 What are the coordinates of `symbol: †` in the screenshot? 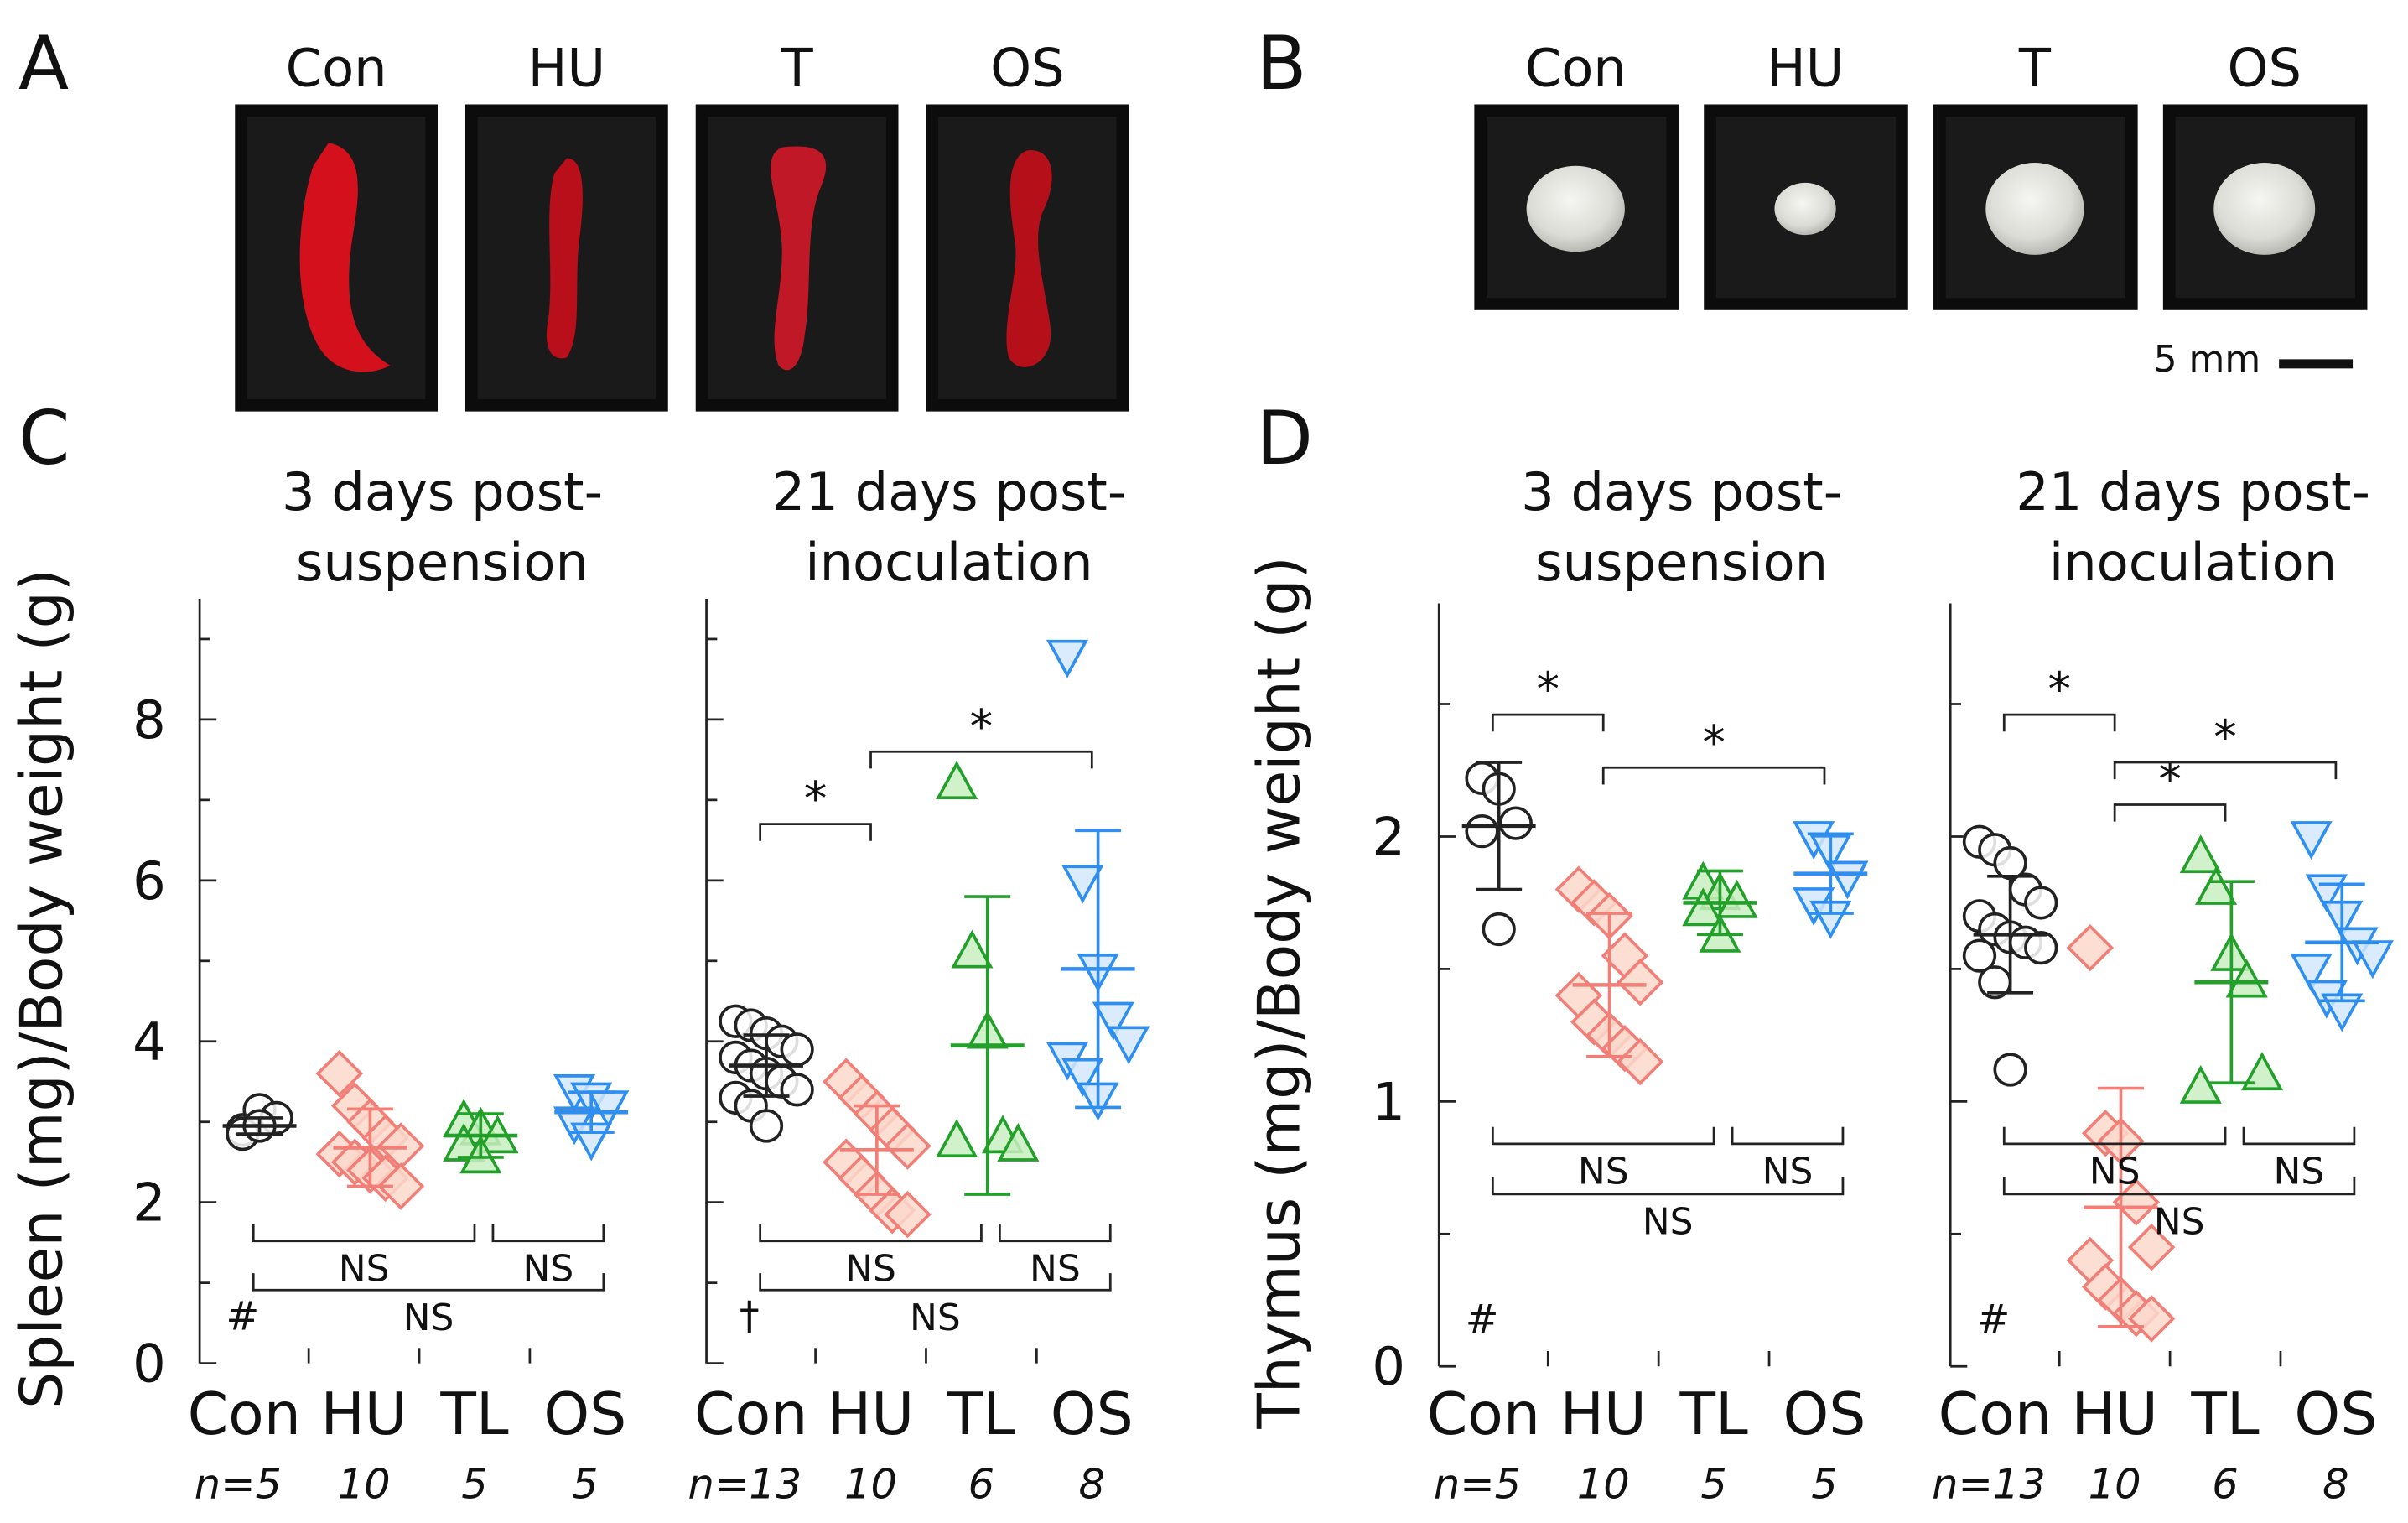 It's located at (750, 1316).